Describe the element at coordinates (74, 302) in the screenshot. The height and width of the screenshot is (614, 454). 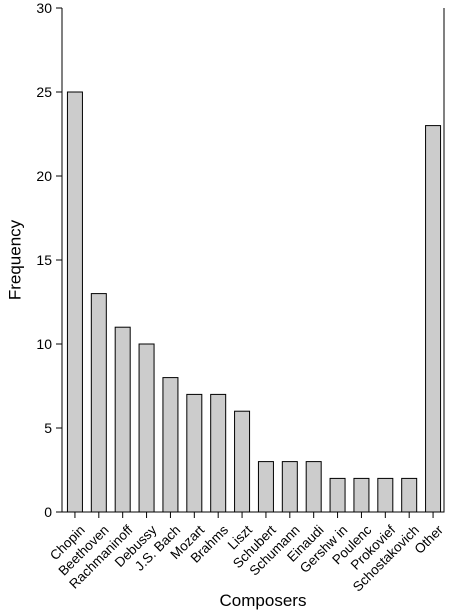
I see `bar-chopin` at that location.